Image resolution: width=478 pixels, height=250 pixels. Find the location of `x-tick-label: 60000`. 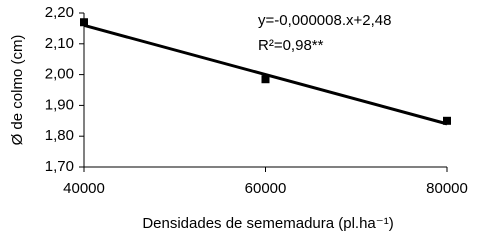

x-tick-label: 60000 is located at coordinates (266, 188).